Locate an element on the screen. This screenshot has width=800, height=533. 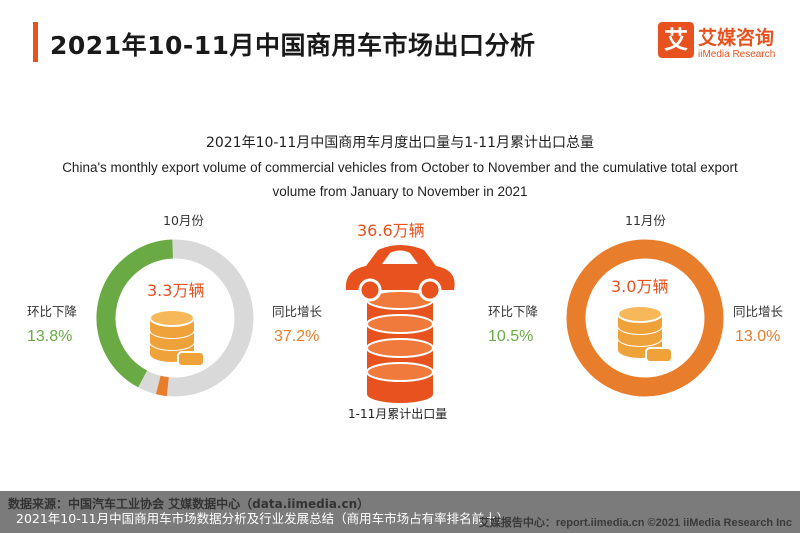
cumulative-value: 36.6万辆 is located at coordinates (391, 230).